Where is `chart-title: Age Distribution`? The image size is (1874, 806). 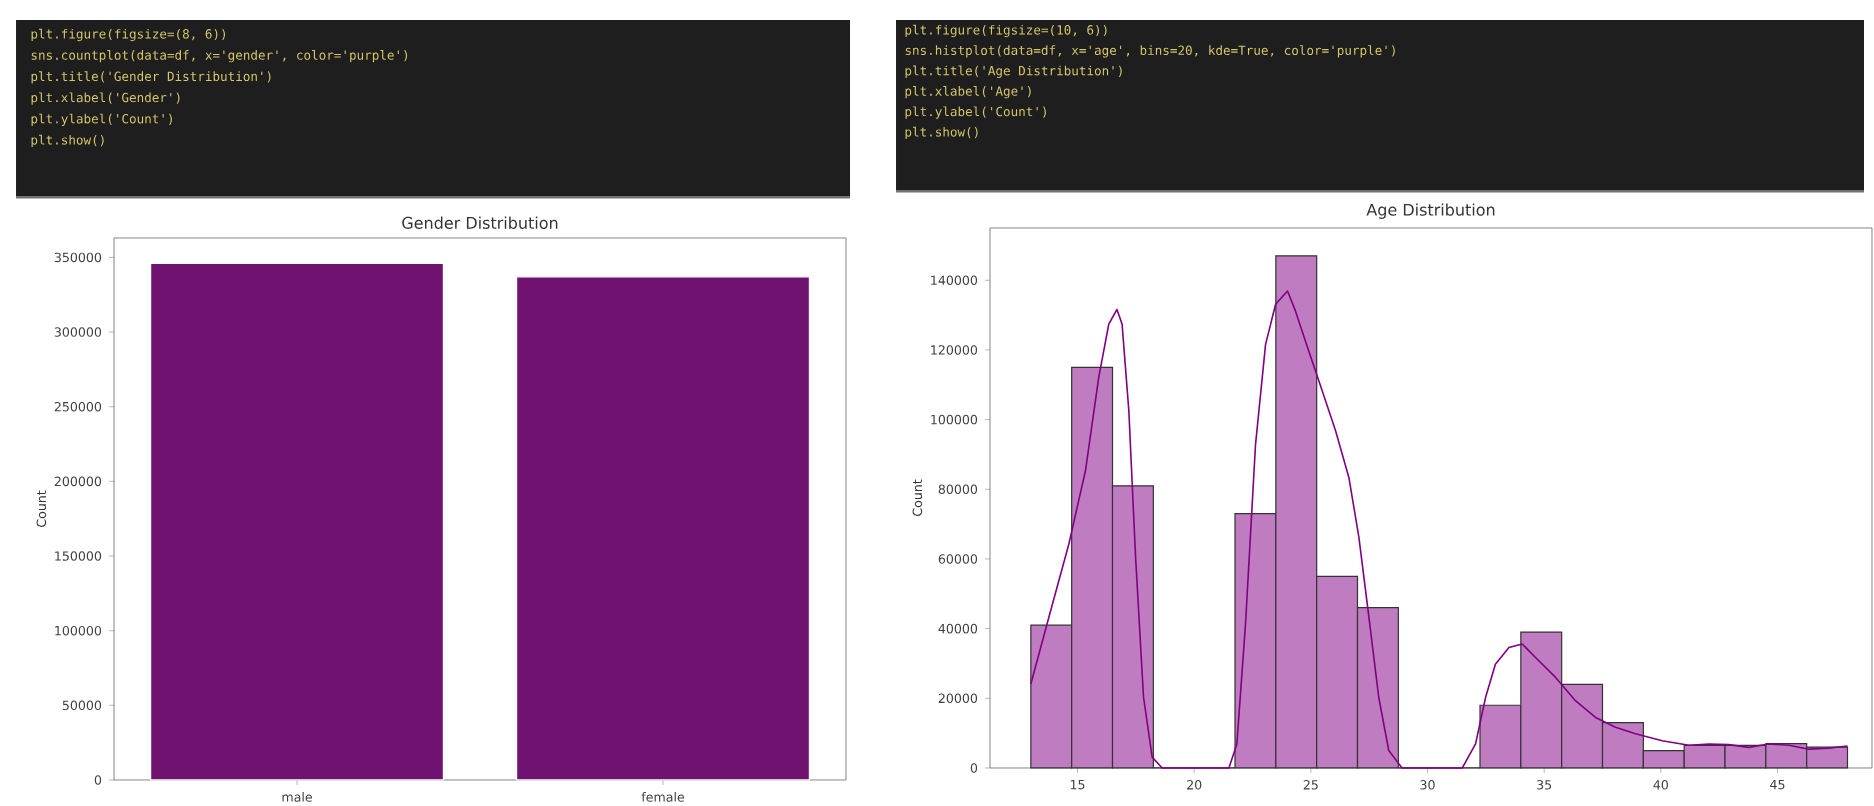
chart-title: Age Distribution is located at coordinates (1430, 211).